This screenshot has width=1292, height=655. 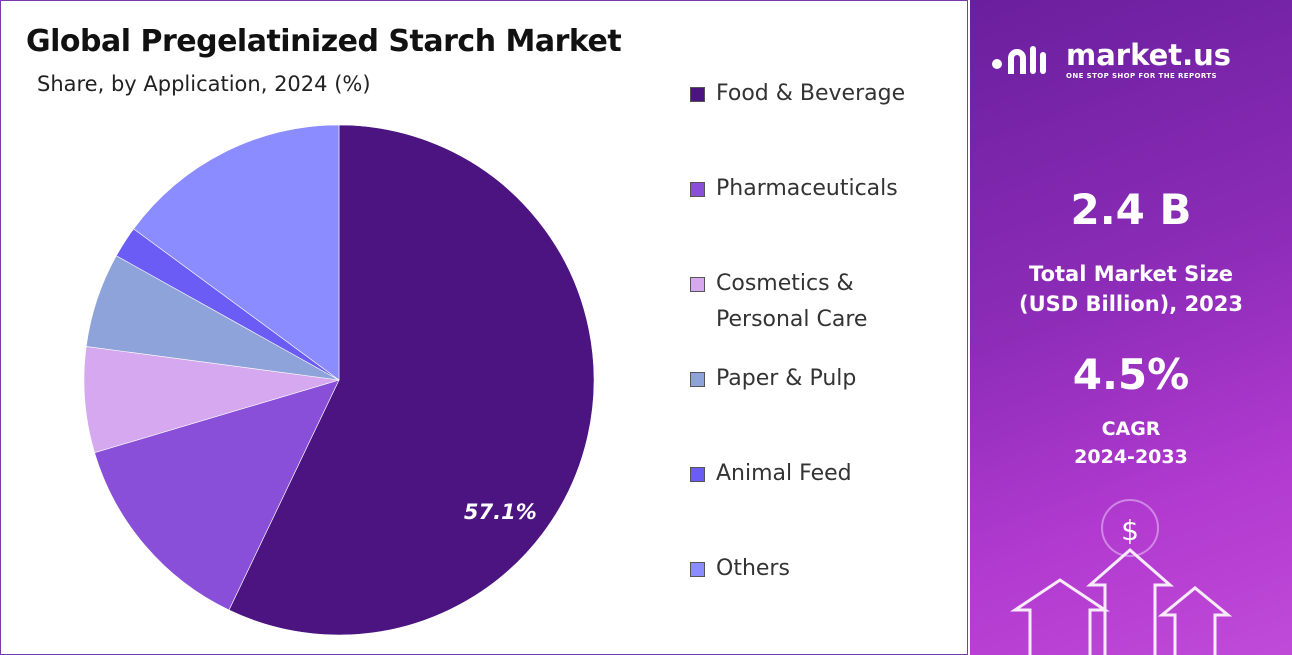 What do you see at coordinates (1131, 374) in the screenshot?
I see `cagr: 4.5%` at bounding box center [1131, 374].